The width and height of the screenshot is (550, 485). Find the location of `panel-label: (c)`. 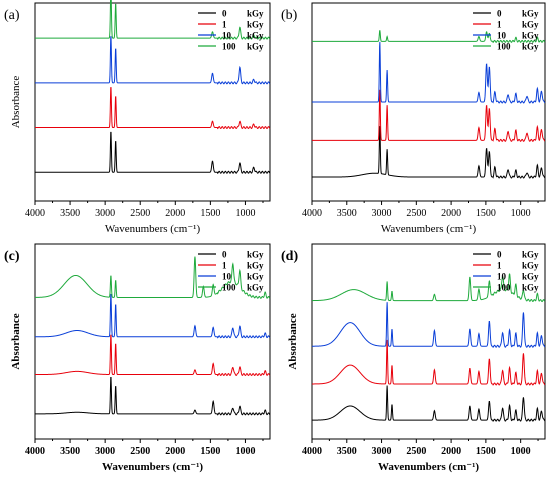

panel-label: (c) is located at coordinates (12, 256).